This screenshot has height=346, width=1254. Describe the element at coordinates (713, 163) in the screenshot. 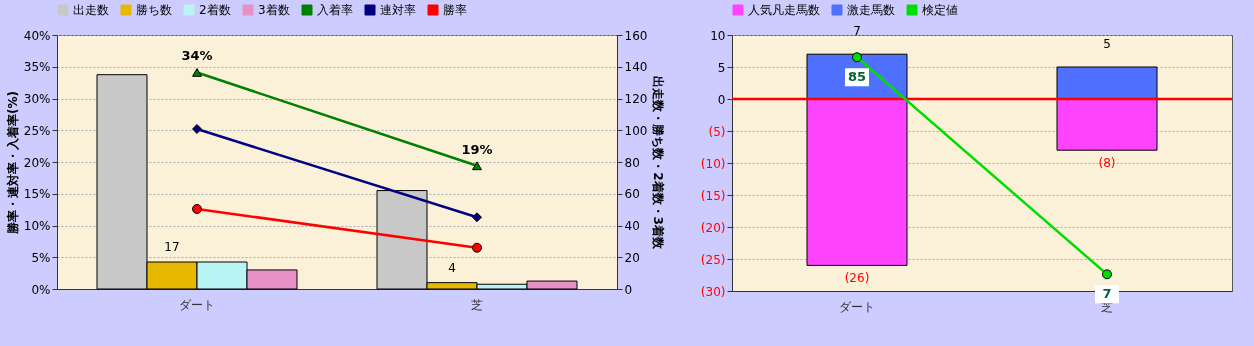

I see `y-tick-label: (10)` at that location.